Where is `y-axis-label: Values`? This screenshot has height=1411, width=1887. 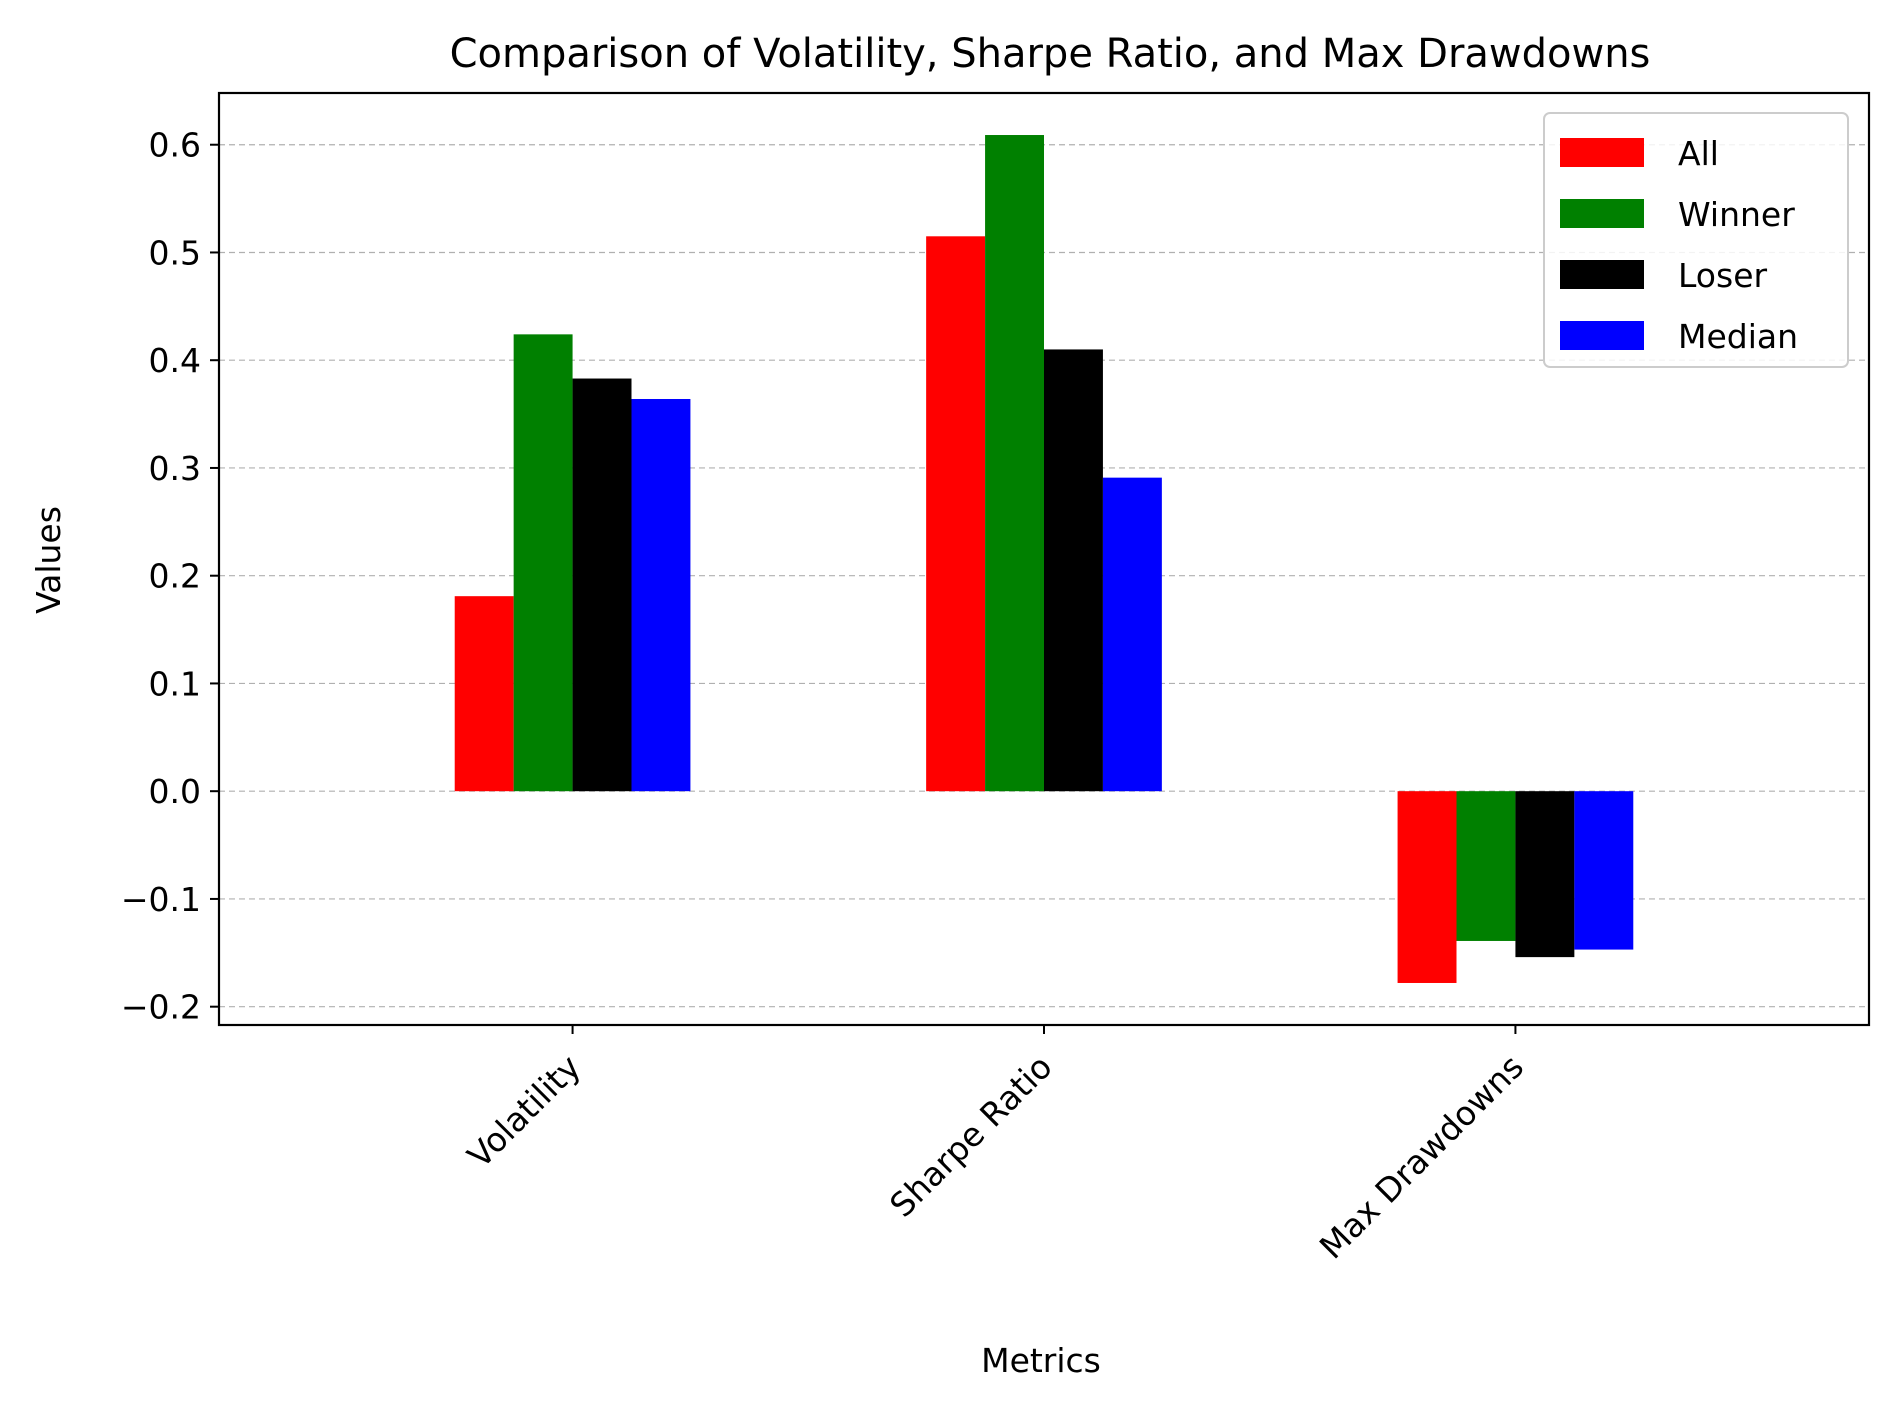 y-axis-label: Values is located at coordinates (48, 560).